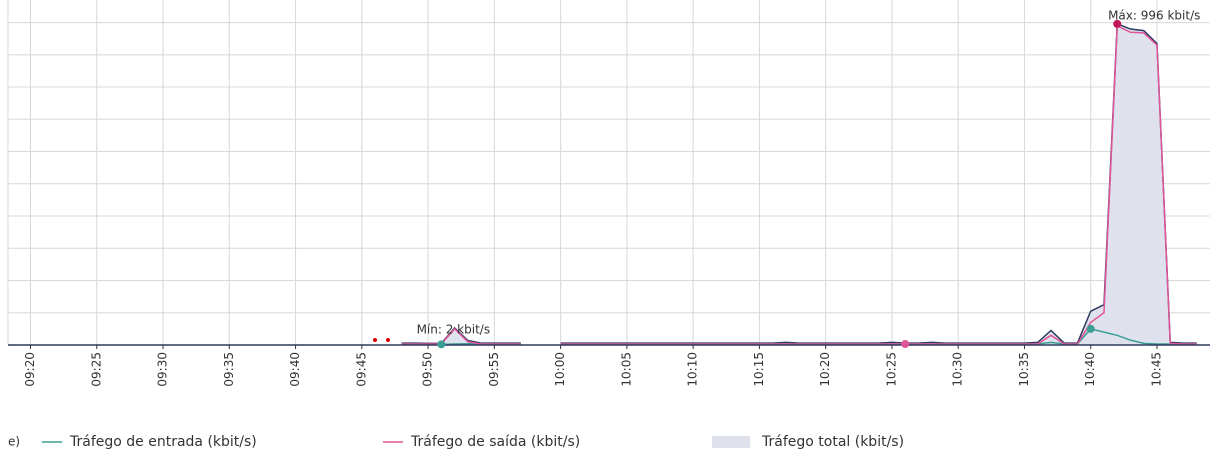  I want to click on x-tick-label: 10:40, so click(1090, 369).